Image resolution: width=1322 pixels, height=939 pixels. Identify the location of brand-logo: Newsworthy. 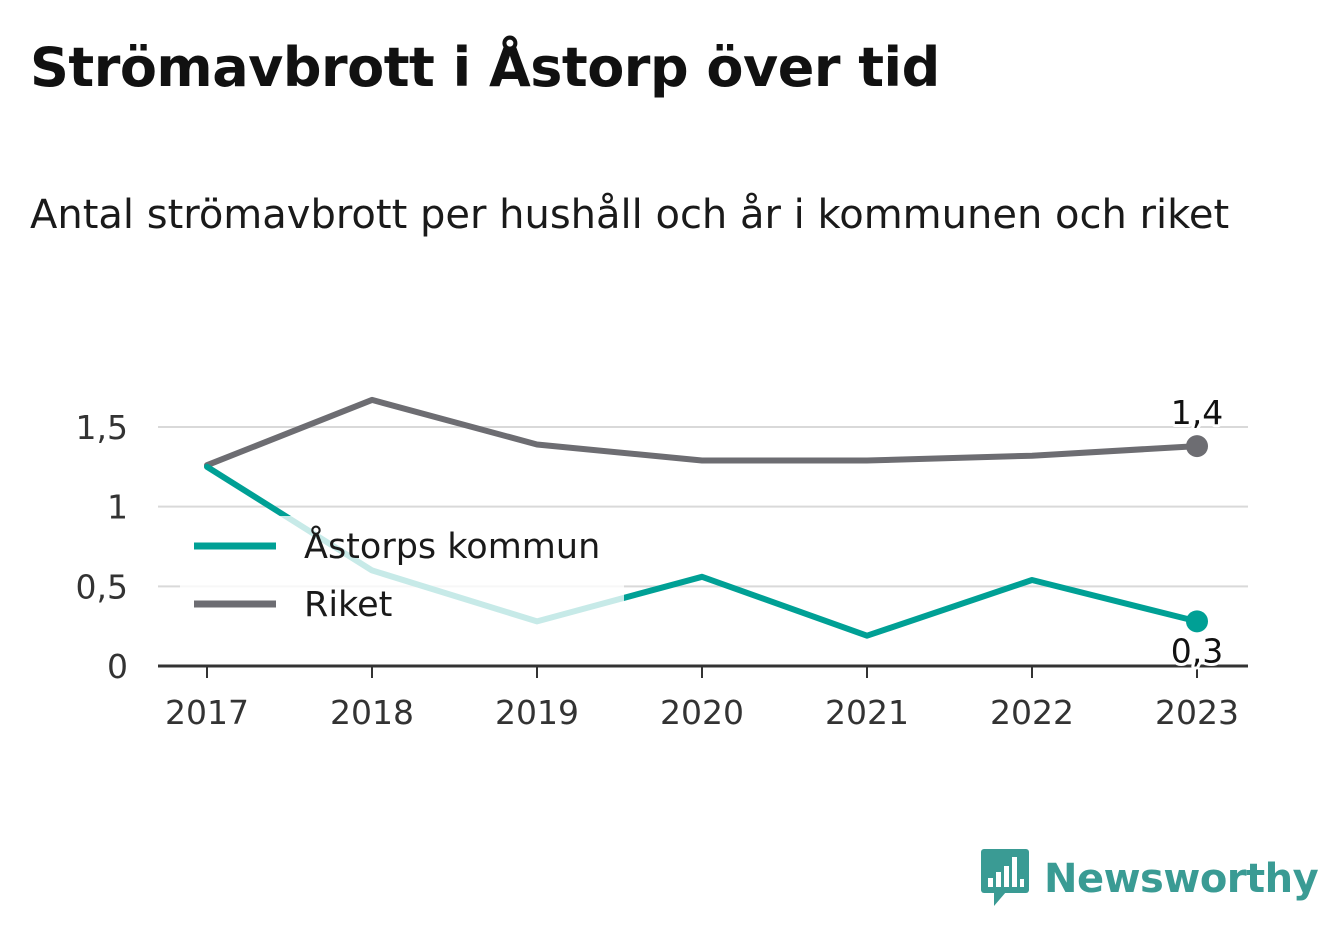
(1149, 879).